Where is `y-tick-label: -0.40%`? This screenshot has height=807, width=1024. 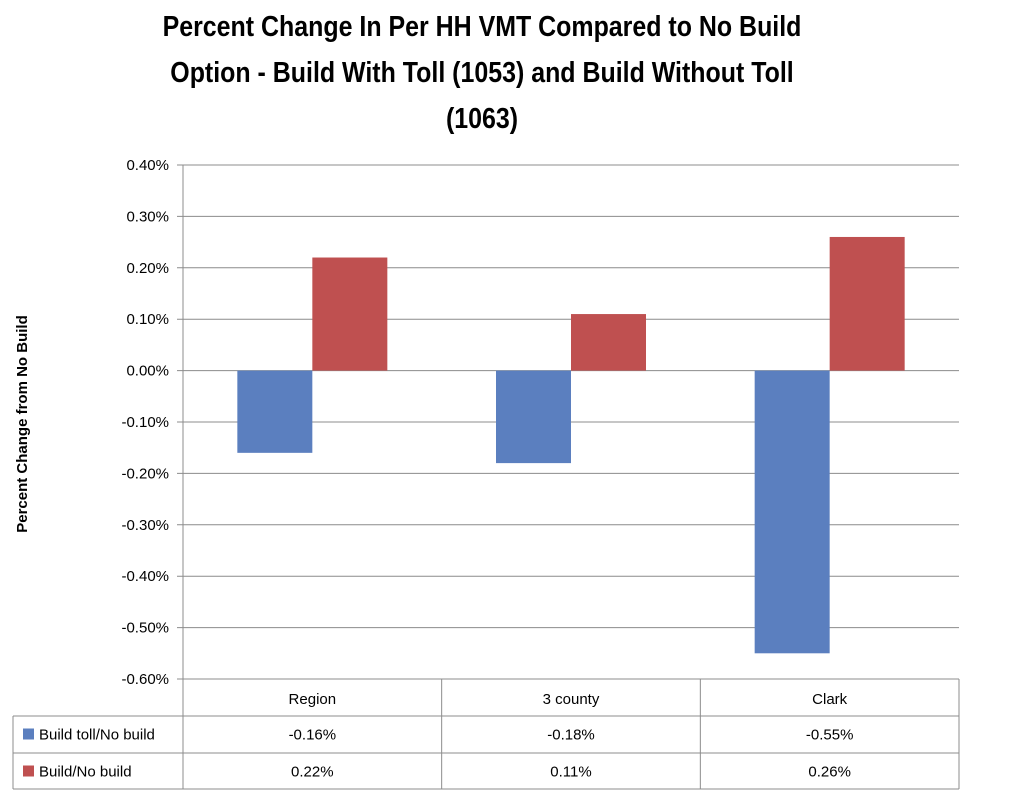 y-tick-label: -0.40% is located at coordinates (145, 576).